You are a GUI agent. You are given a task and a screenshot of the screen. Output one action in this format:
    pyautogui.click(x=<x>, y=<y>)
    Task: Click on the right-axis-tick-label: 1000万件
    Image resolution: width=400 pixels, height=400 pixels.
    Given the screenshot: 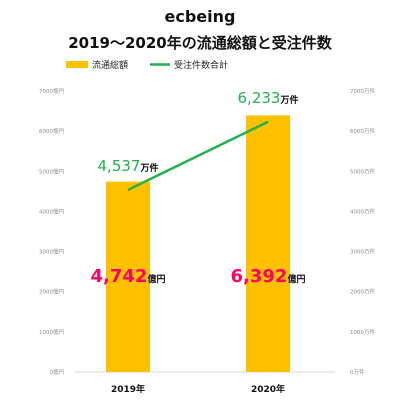 What is the action you would take?
    pyautogui.click(x=362, y=332)
    